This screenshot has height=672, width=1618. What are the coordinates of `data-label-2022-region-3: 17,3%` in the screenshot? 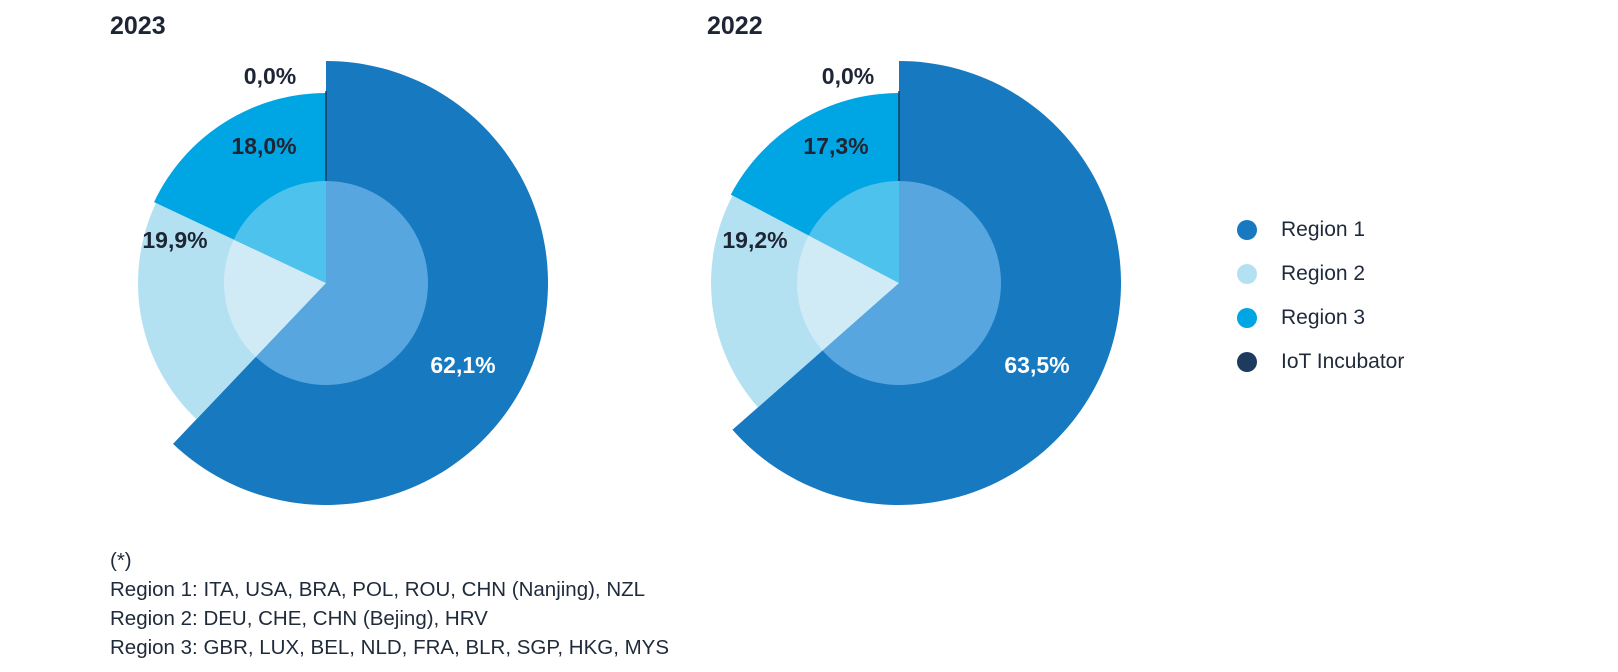 It's located at (835, 146).